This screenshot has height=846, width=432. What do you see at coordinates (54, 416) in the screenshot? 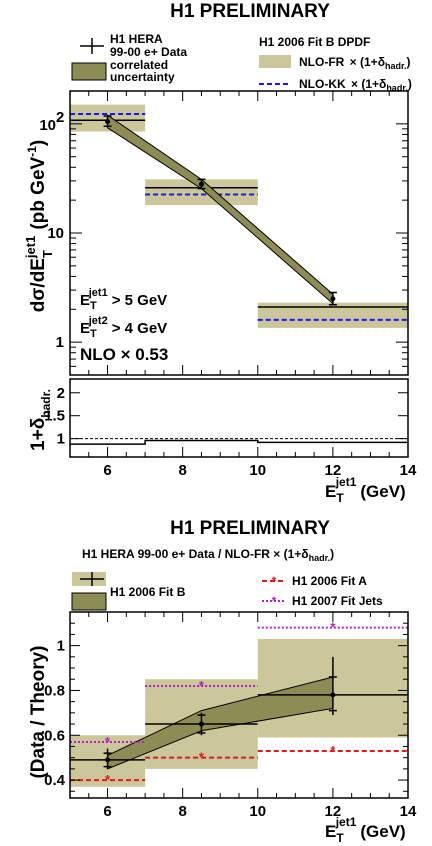
I see `hadr-y-tick-label: 1.5` at bounding box center [54, 416].